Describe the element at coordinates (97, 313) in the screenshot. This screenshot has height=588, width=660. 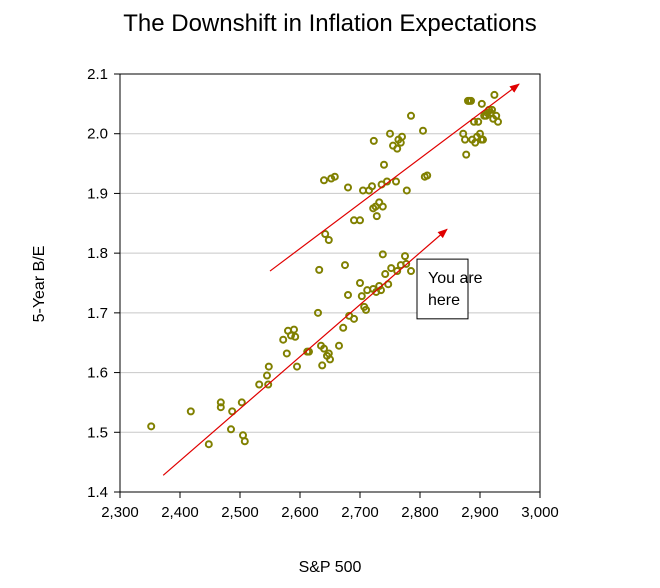
I see `y-tick-label: 1.7` at that location.